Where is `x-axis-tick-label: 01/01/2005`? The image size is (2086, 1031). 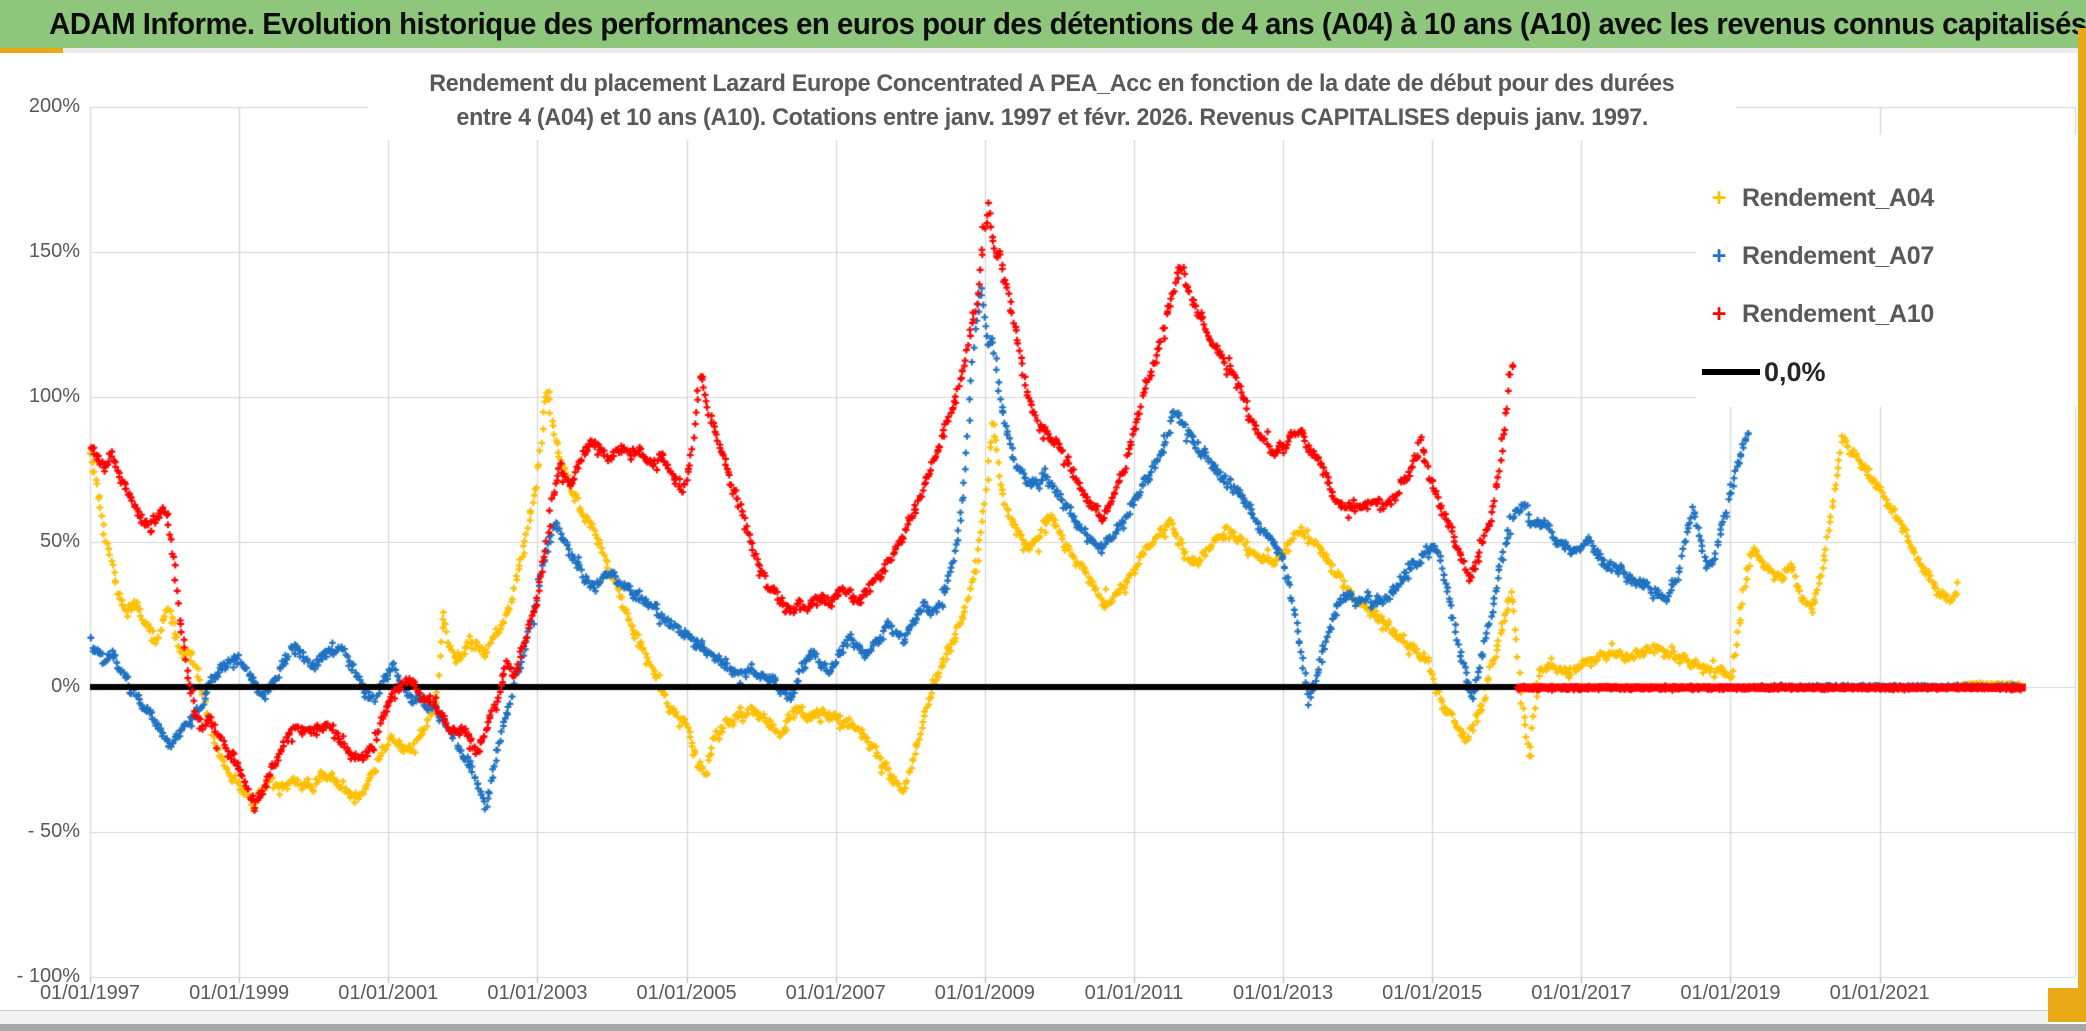
x-axis-tick-label: 01/01/2005 is located at coordinates (686, 993).